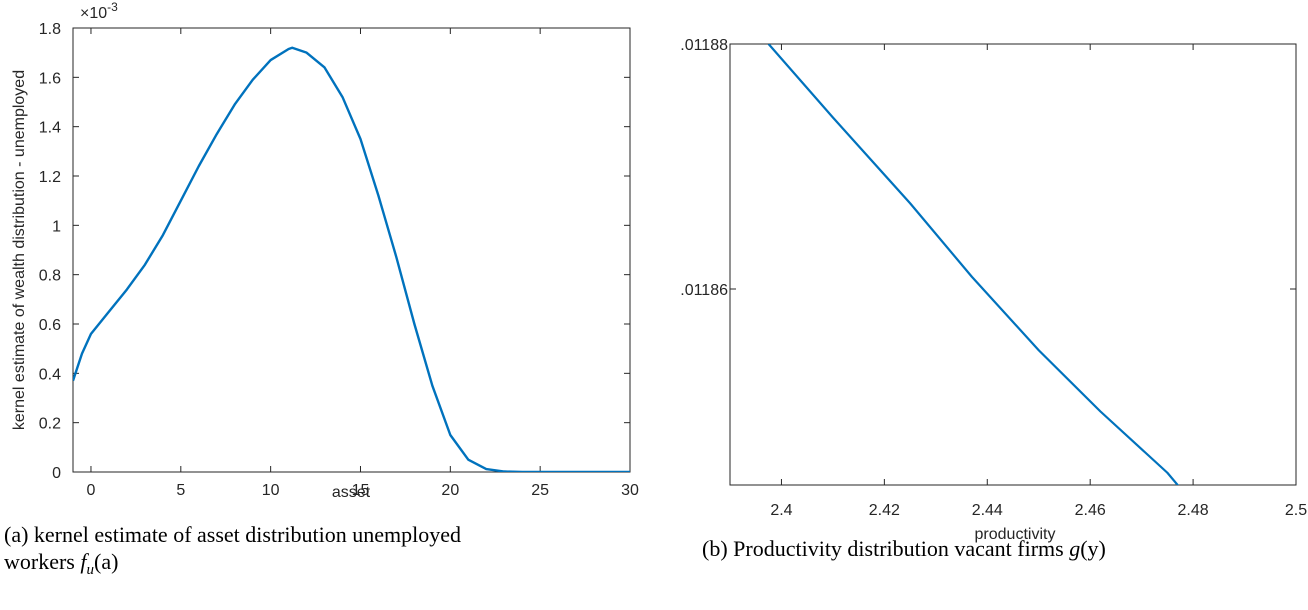 The height and width of the screenshot is (610, 1308). I want to click on xtick-label: 2.5, so click(1296, 510).